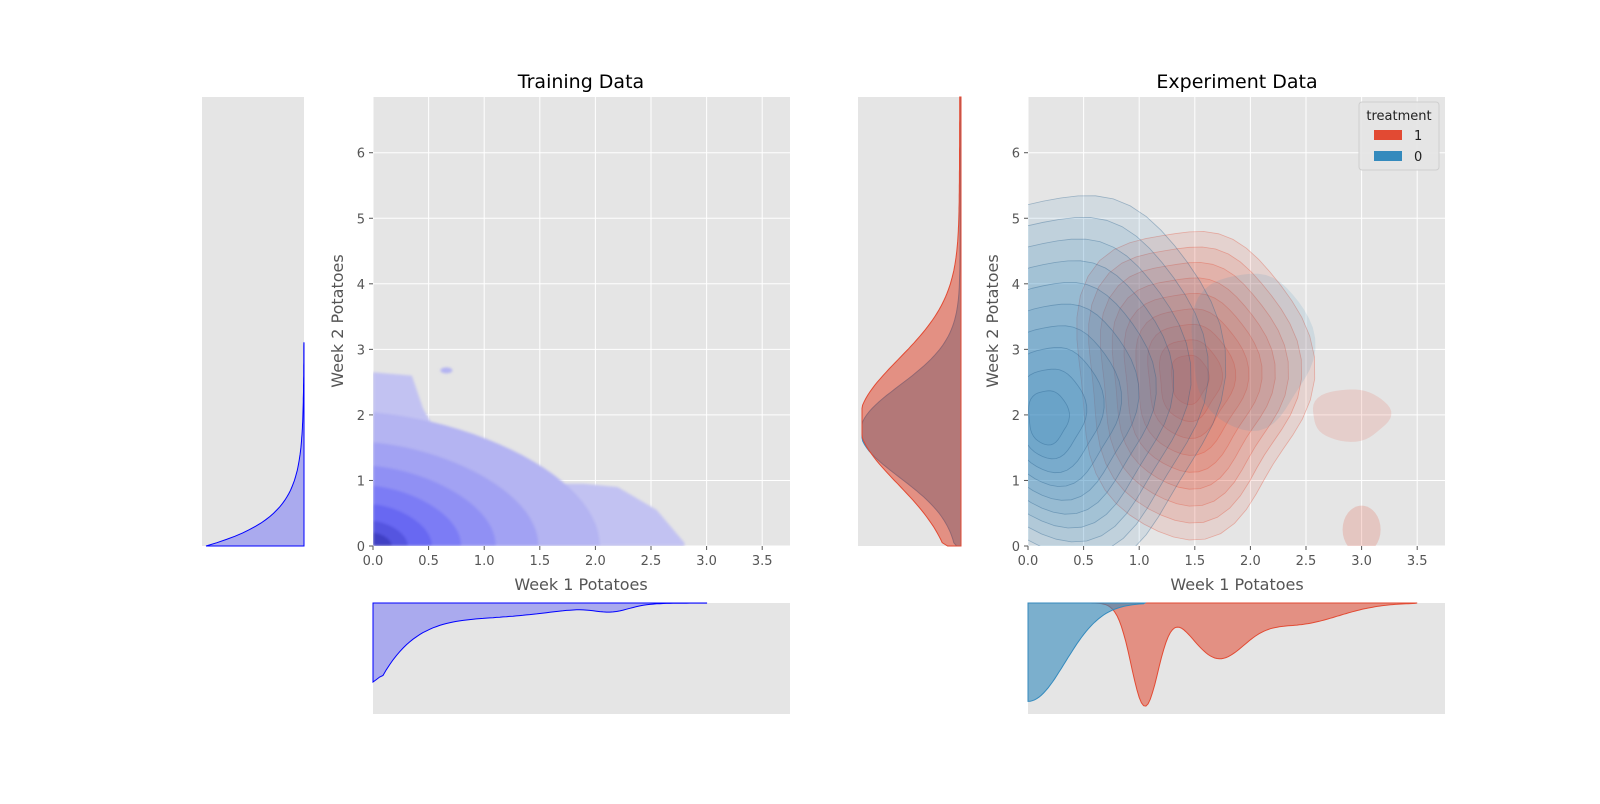 The width and height of the screenshot is (1600, 804). Describe the element at coordinates (446, 370) in the screenshot. I see `training-contour-islet` at that location.